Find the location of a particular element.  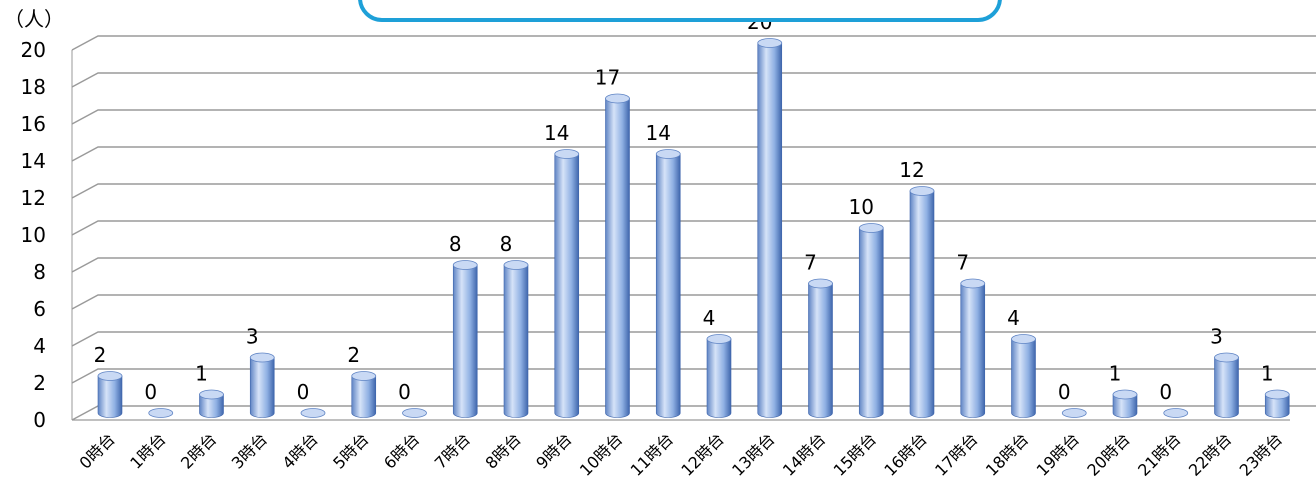

x-tick-label: 3時台 is located at coordinates (249, 450).